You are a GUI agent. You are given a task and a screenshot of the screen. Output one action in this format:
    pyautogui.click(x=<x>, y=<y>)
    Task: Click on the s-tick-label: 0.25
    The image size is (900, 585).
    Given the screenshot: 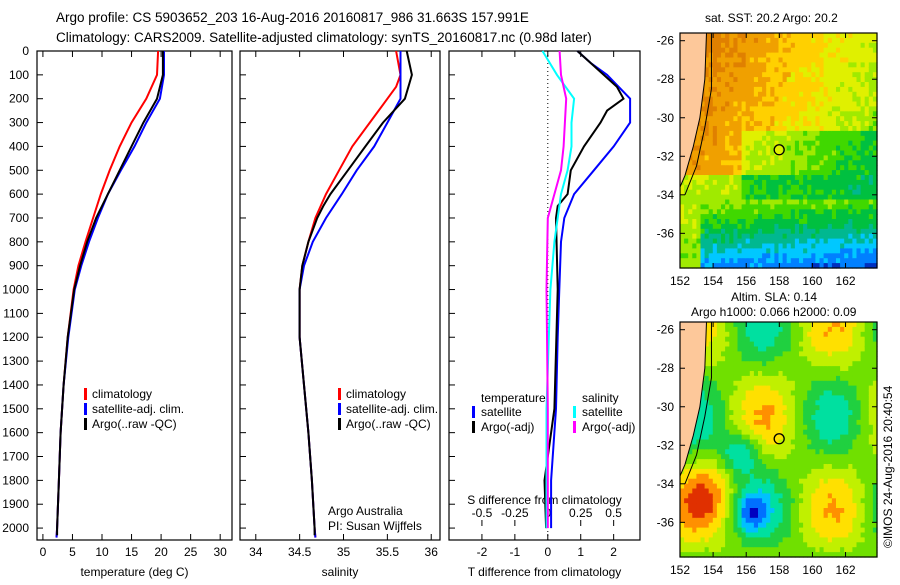 What is the action you would take?
    pyautogui.click(x=581, y=513)
    